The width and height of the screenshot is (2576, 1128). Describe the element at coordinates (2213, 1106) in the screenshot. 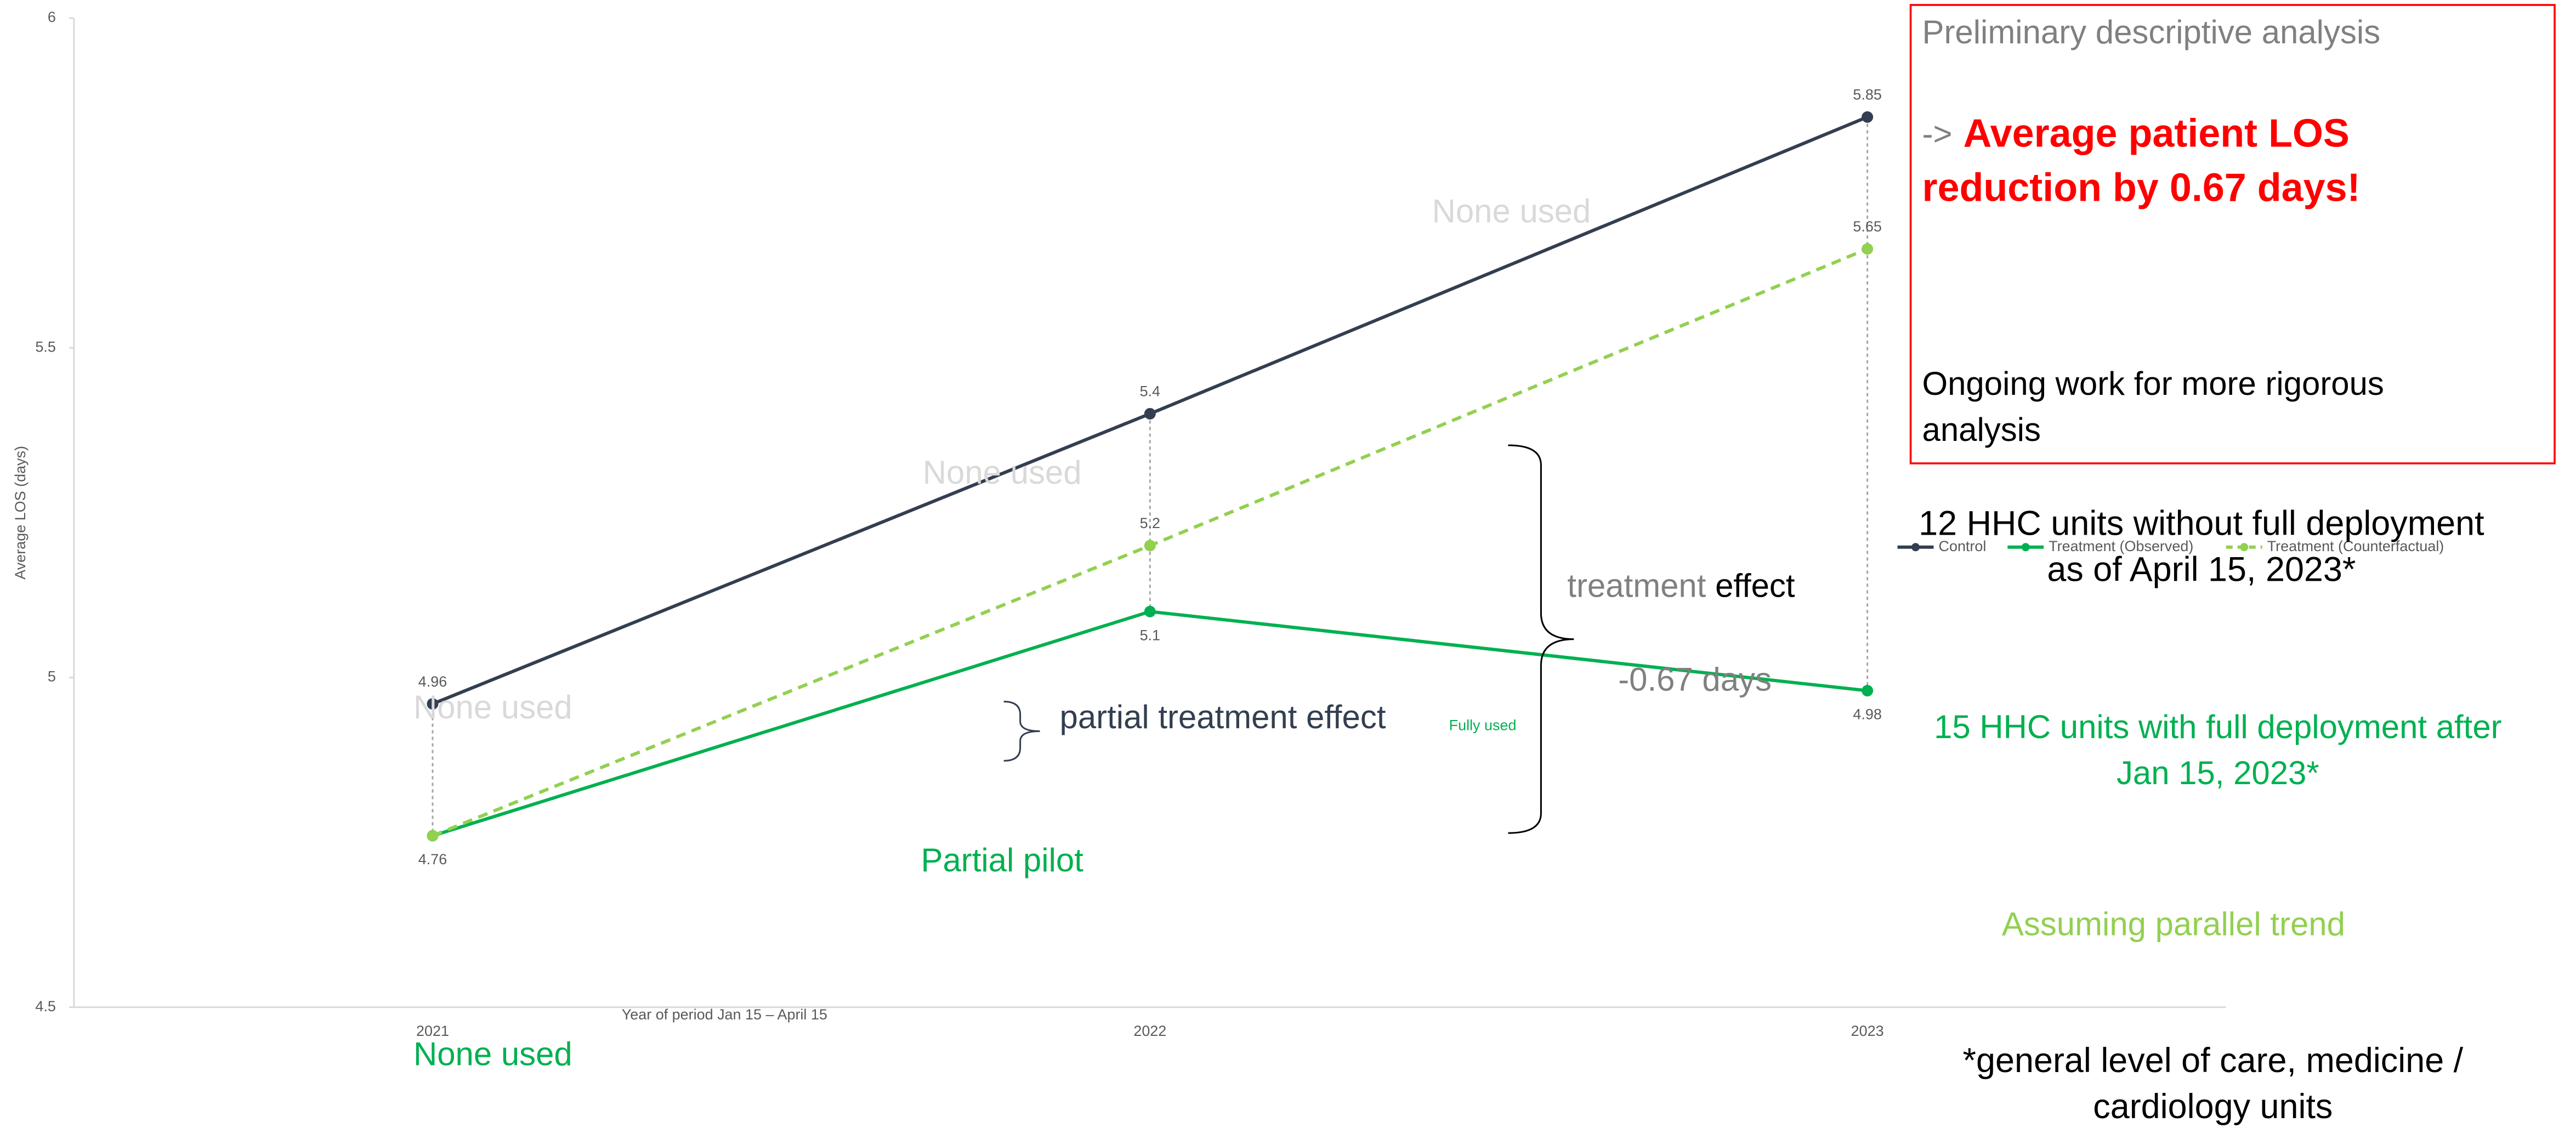

I see `footnote: cardiology units` at that location.